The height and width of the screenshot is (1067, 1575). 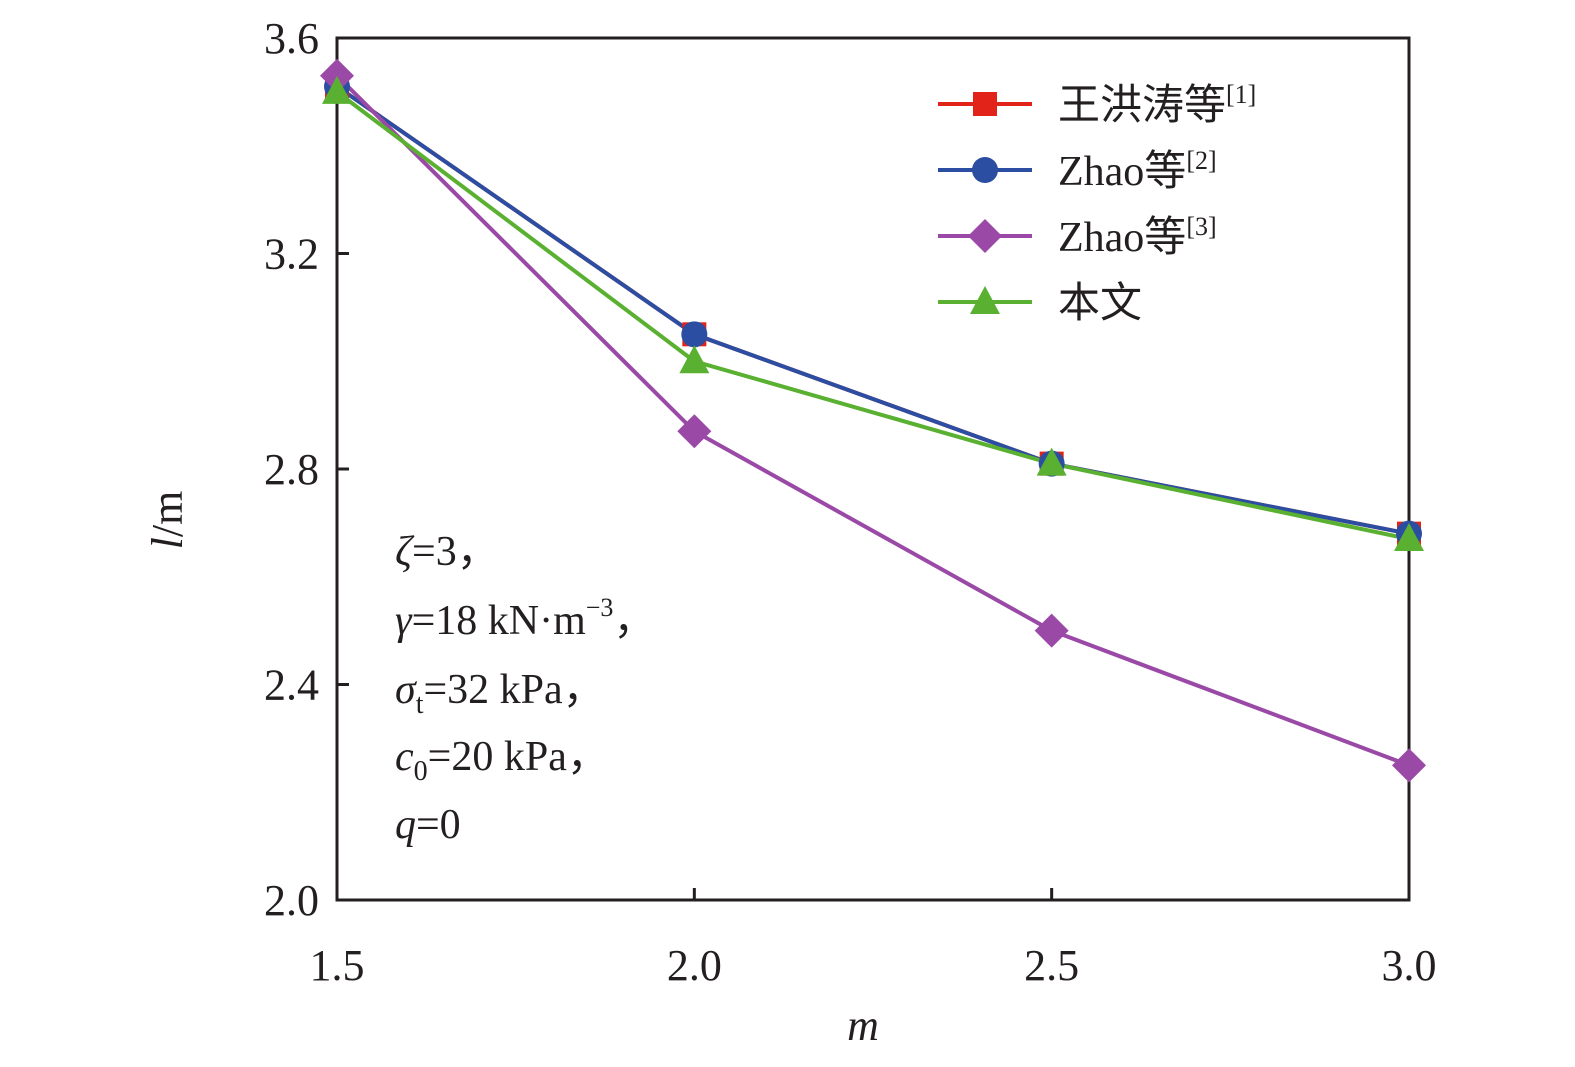 What do you see at coordinates (291, 254) in the screenshot?
I see `y-tick-label: 3.2` at bounding box center [291, 254].